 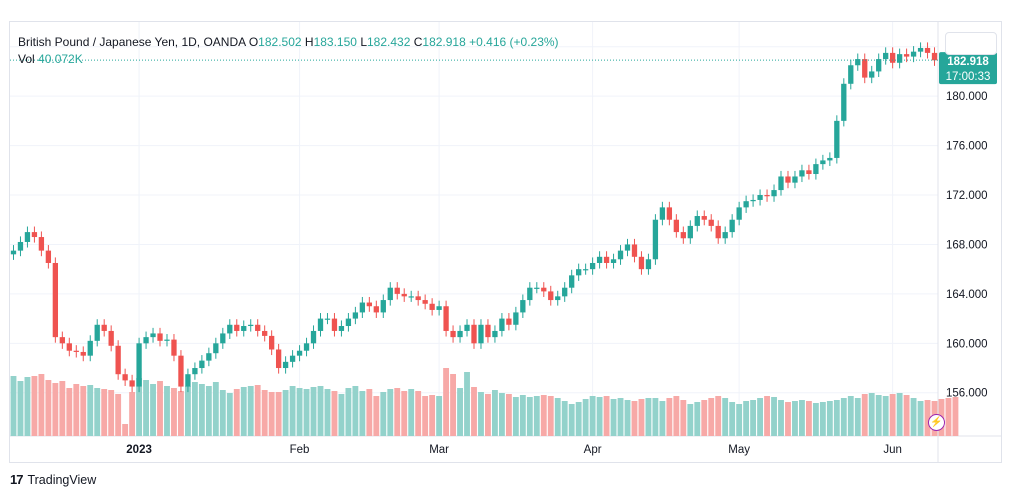 What do you see at coordinates (50, 59) in the screenshot?
I see `volume-legend: Vol 40.072K` at bounding box center [50, 59].